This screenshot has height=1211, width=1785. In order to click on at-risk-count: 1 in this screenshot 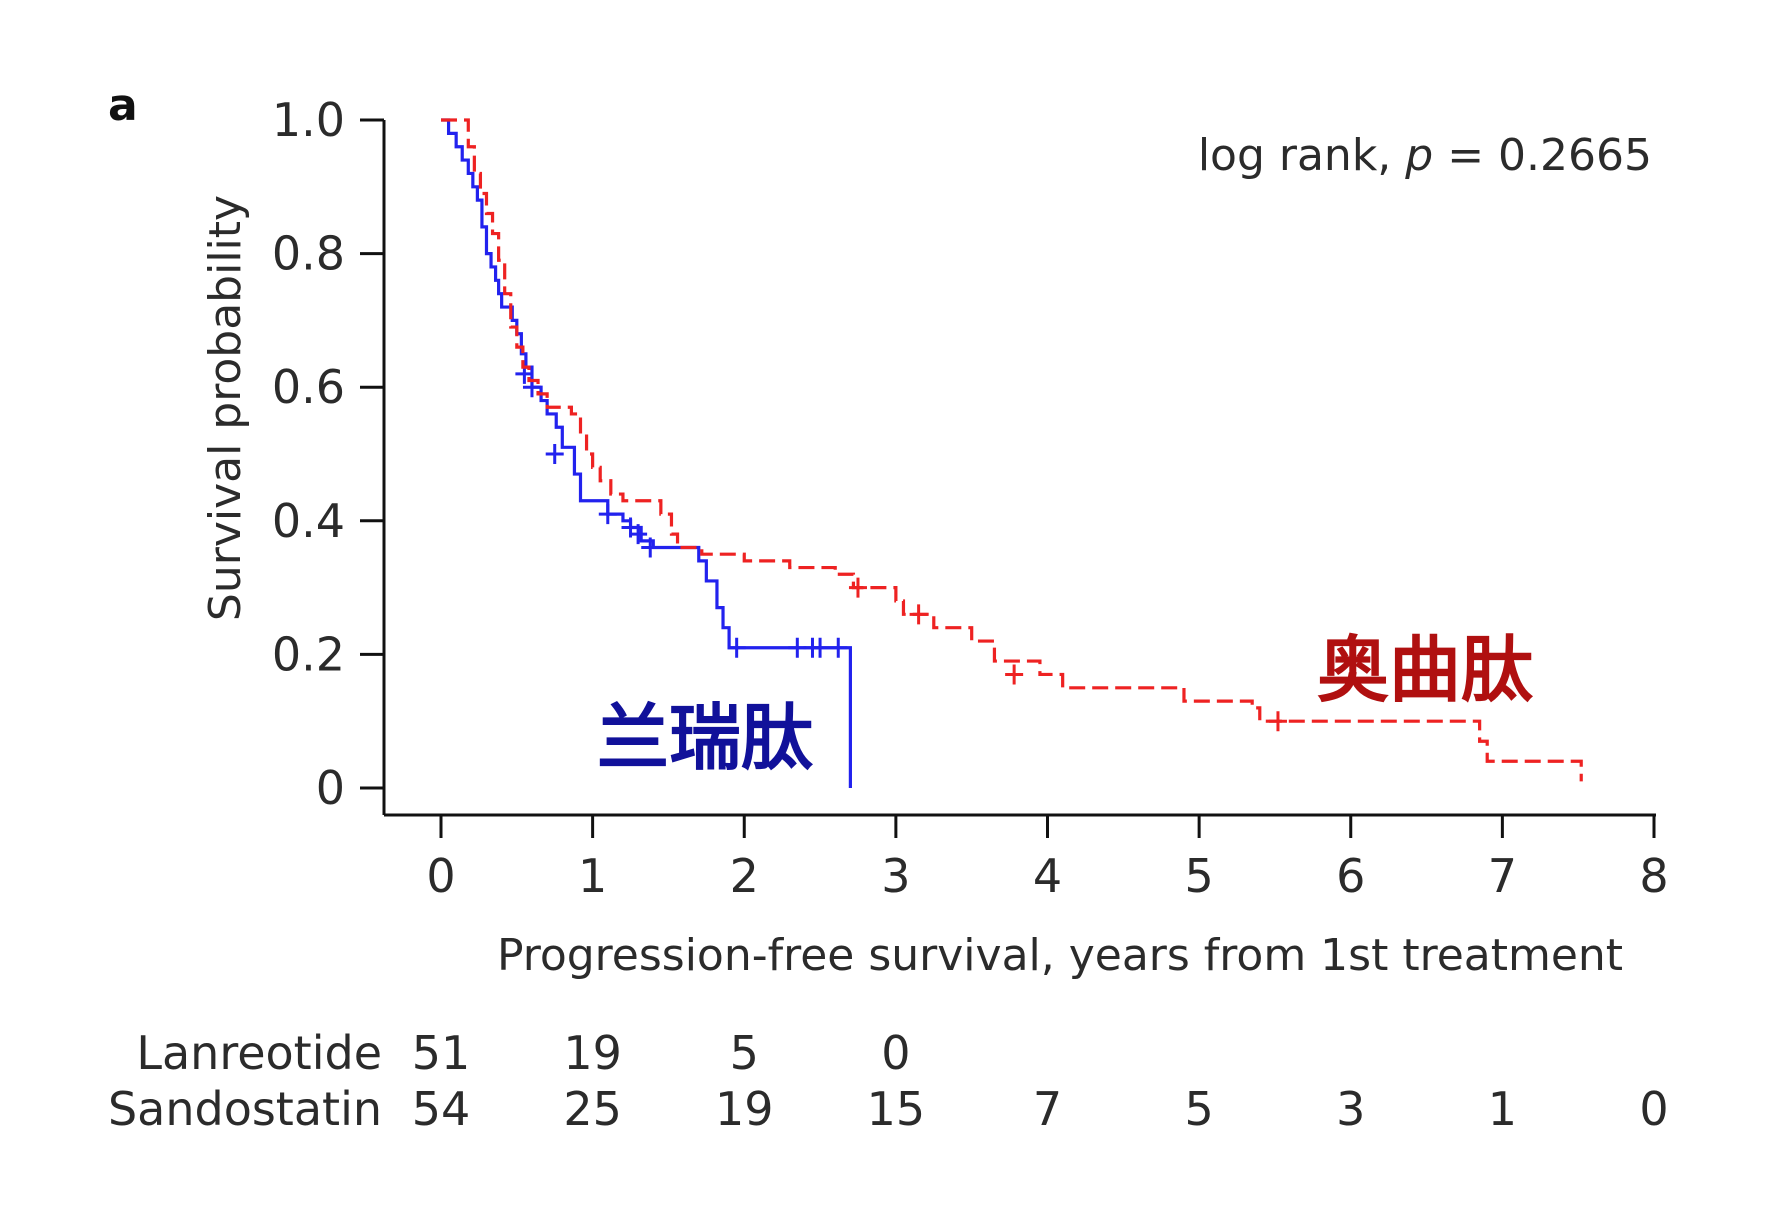, I will do `click(1502, 1109)`.